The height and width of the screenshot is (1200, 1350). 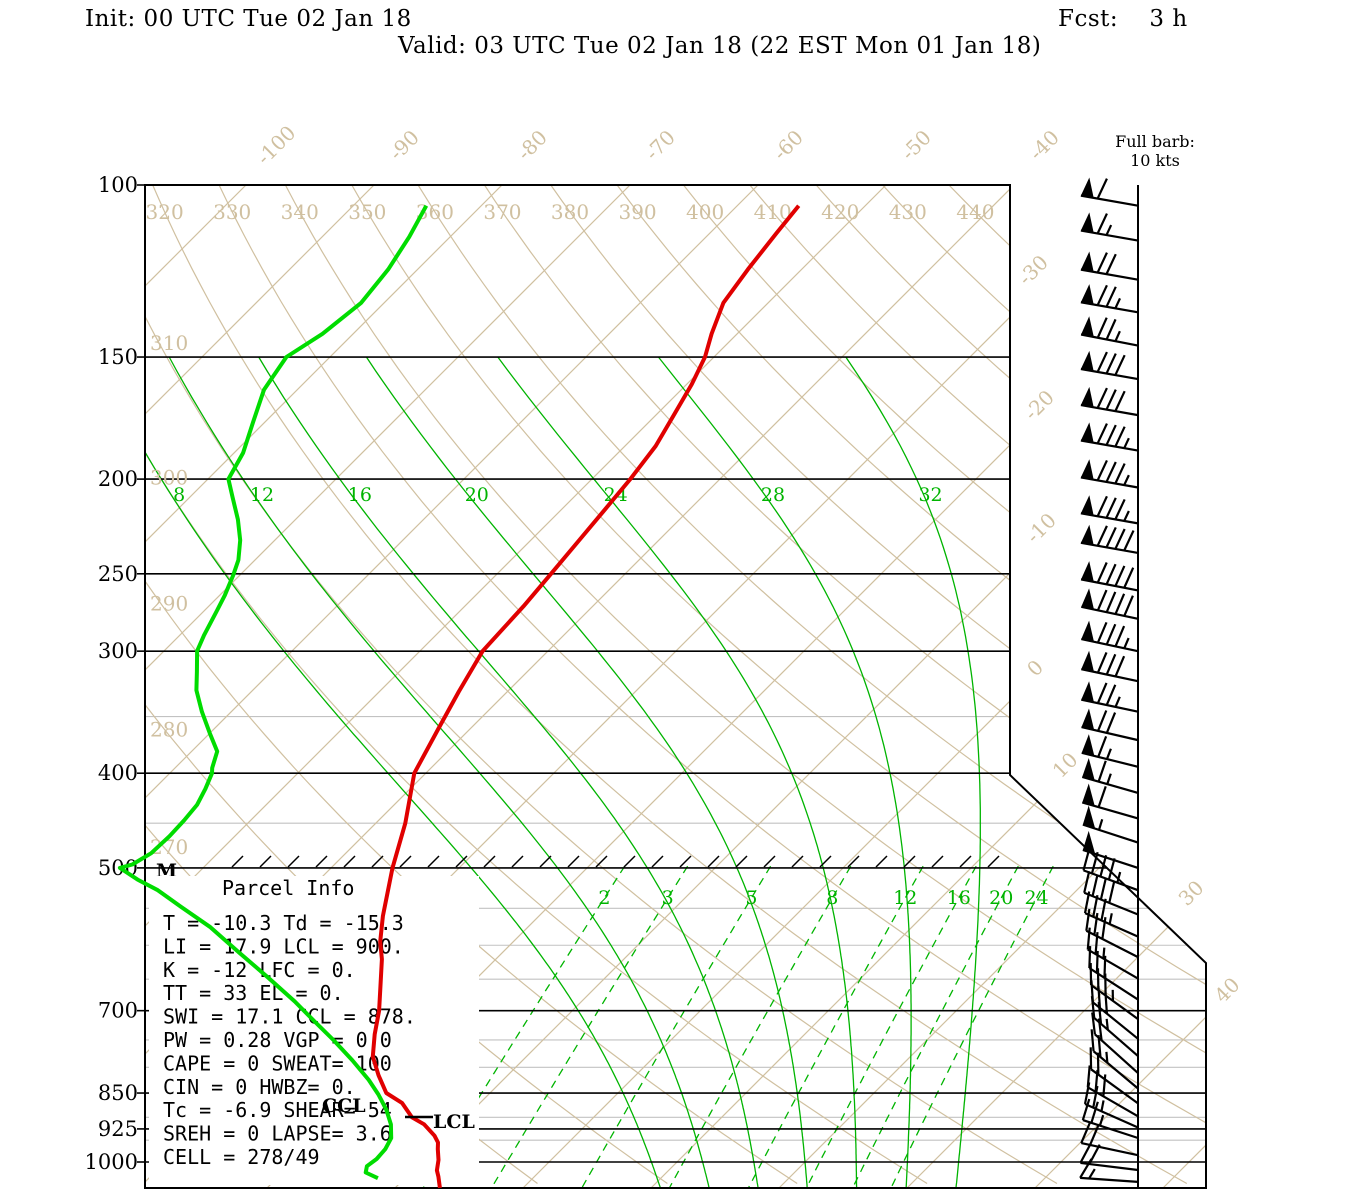 I want to click on parcel-info-title: Parcel Info, so click(x=288, y=888).